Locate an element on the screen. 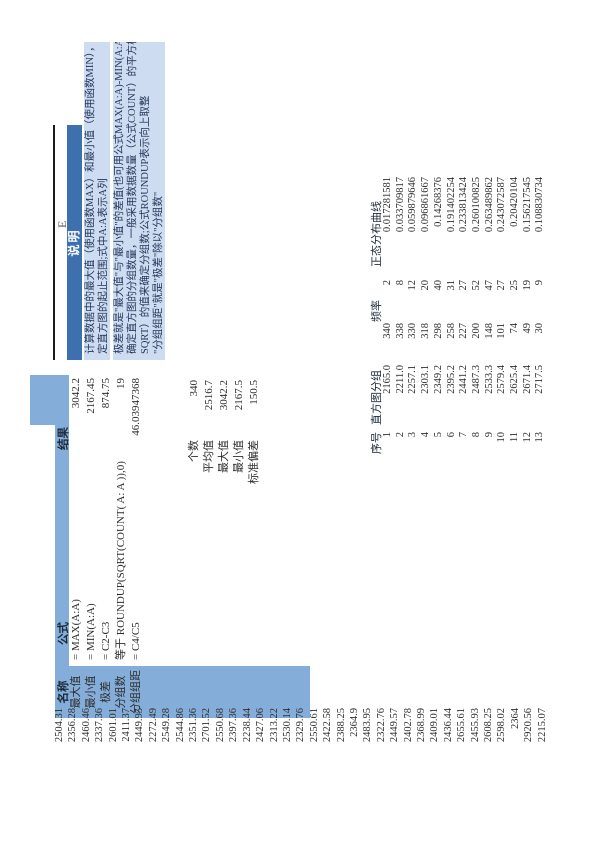 The image size is (600, 850). hist-index-column: 1 2 3 4 5 6 7 8 9 10 11 12 13 is located at coordinates (464, 445).